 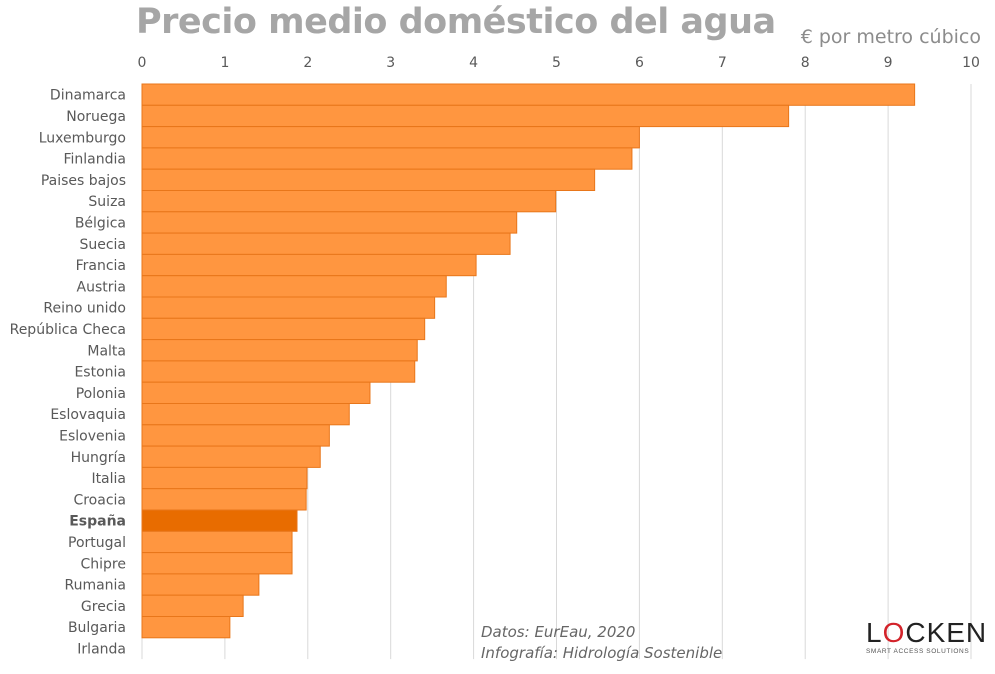 I want to click on x-tick-label: 0, so click(x=142, y=63).